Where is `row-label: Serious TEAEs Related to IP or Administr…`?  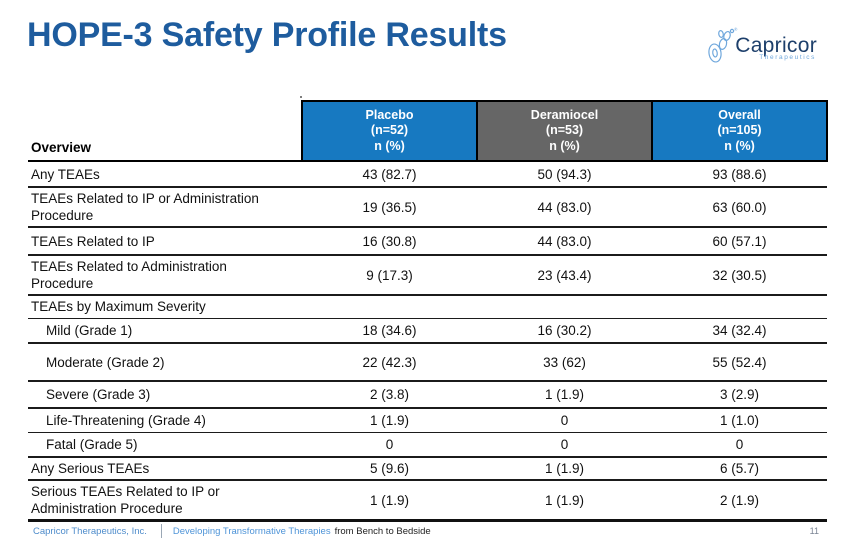 row-label: Serious TEAEs Related to IP or Administr… is located at coordinates (165, 501).